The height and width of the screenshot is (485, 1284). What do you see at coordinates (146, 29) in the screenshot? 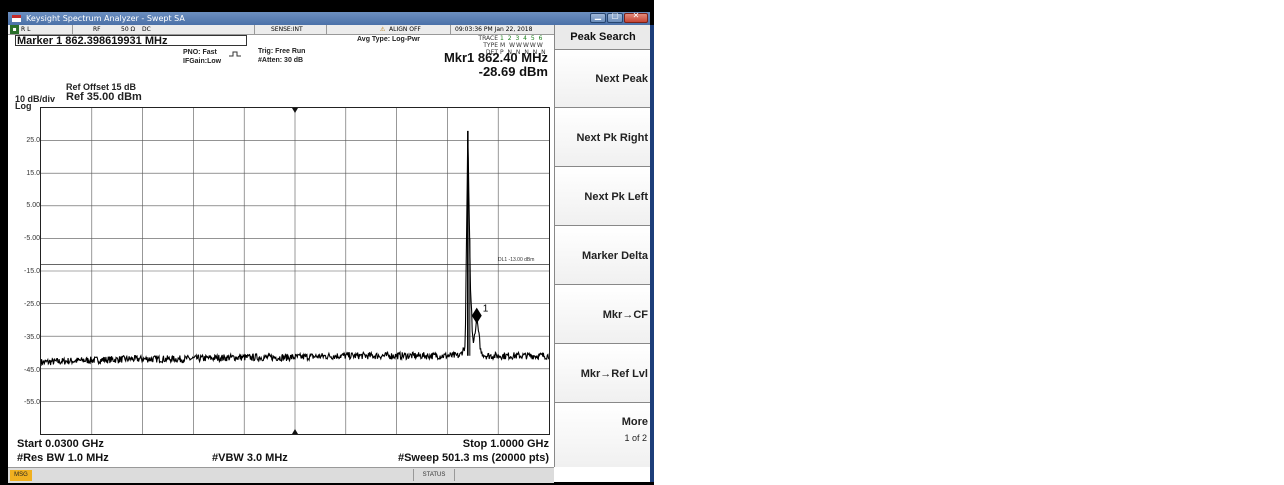
I see `coupling-label: DC` at bounding box center [146, 29].